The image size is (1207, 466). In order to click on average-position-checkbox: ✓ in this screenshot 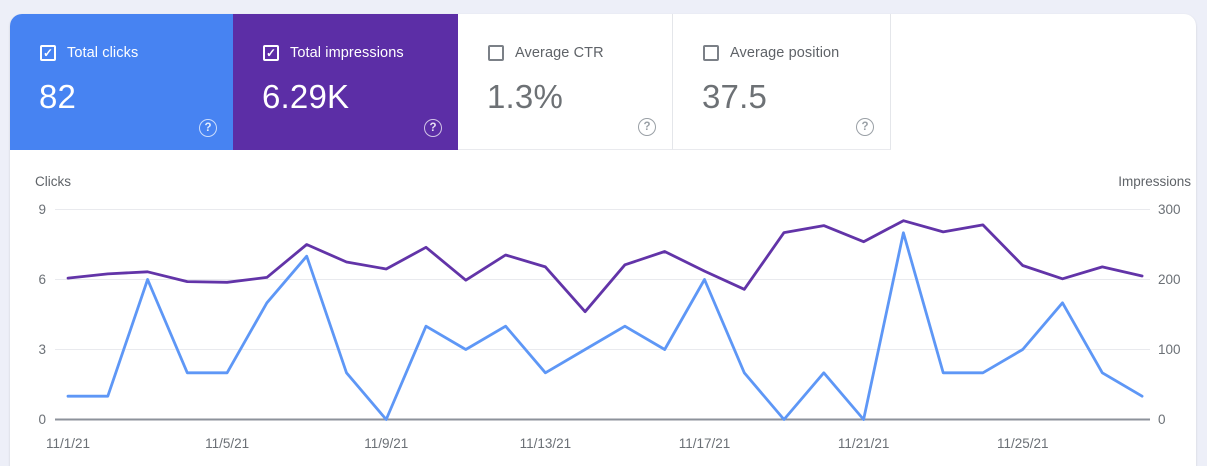, I will do `click(711, 53)`.